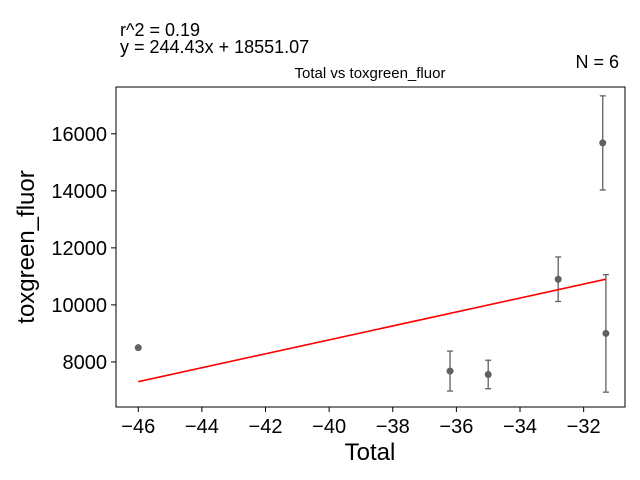 This screenshot has width=640, height=480. I want to click on sample-count: N = 6, so click(597, 62).